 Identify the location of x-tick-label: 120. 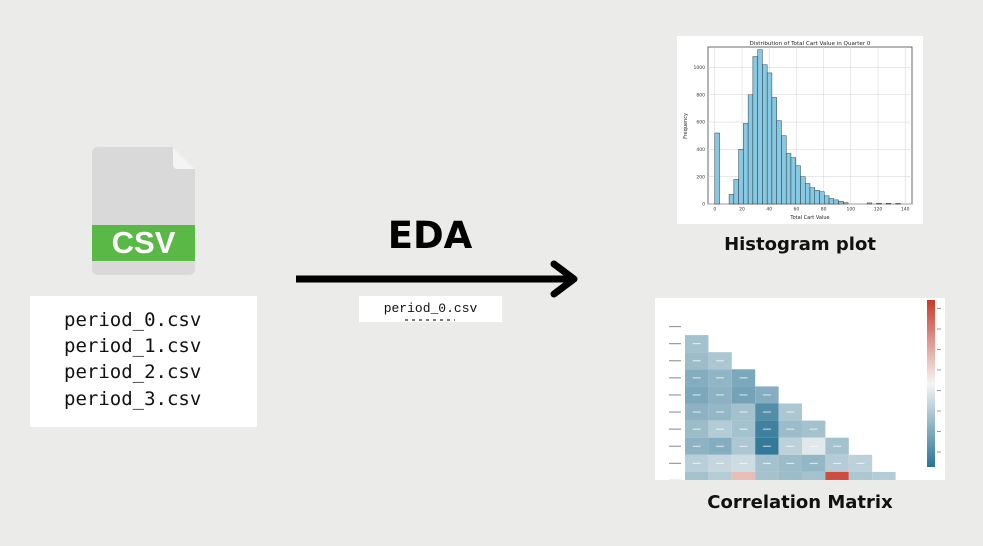
(878, 210).